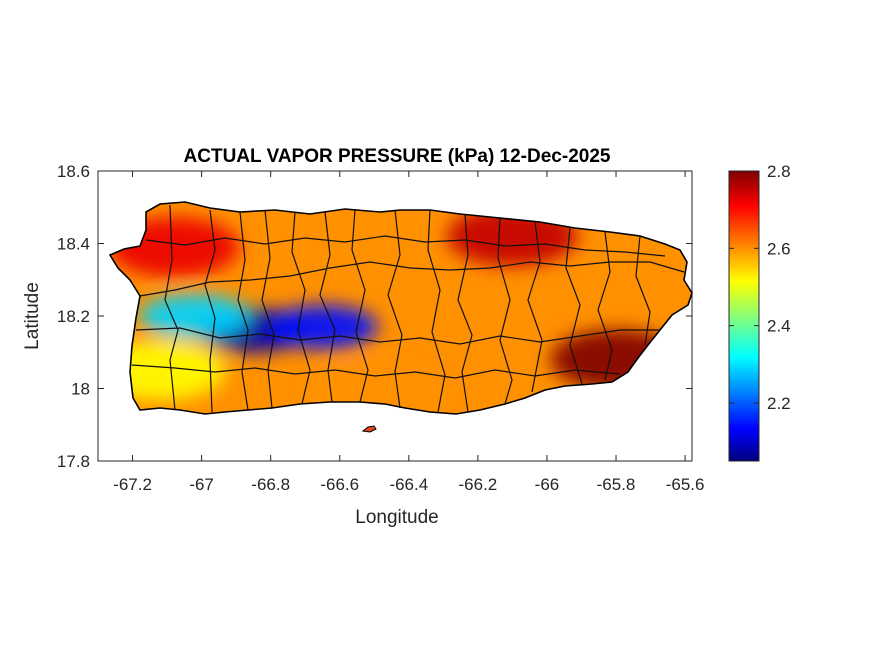 Image resolution: width=875 pixels, height=656 pixels. I want to click on y-tick-label: 17.8, so click(73, 461).